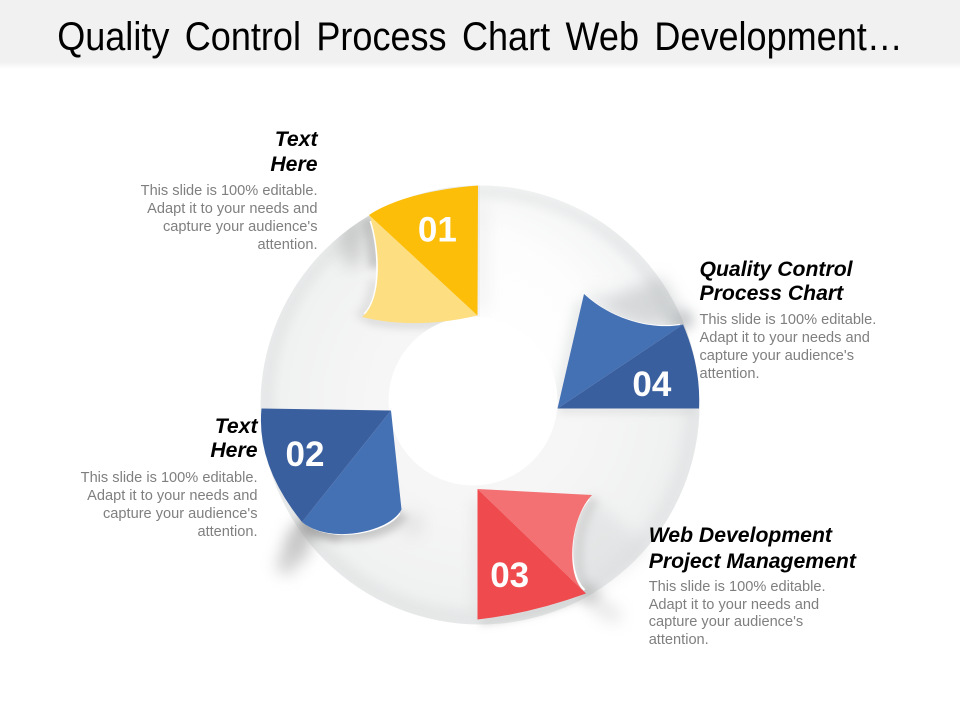 The width and height of the screenshot is (960, 720). I want to click on svg-text: 02, so click(305, 454).